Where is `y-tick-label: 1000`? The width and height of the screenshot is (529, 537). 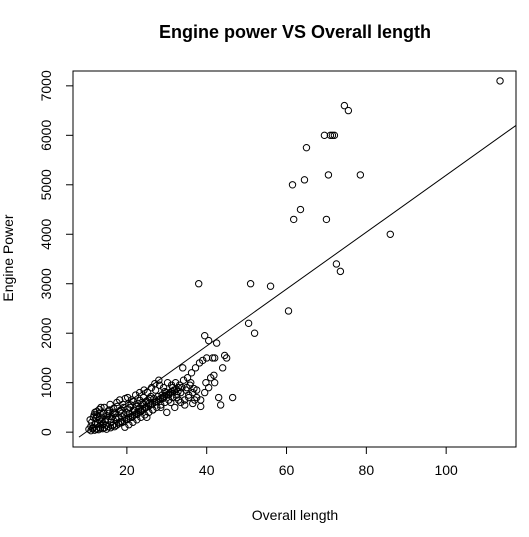
y-tick-label: 1000 is located at coordinates (46, 382).